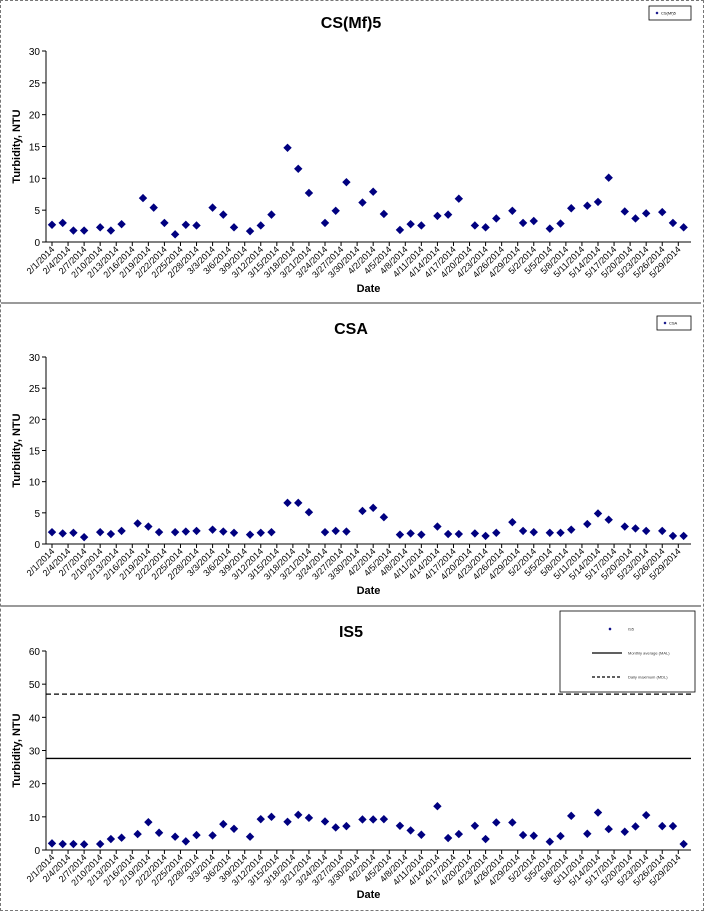  Describe the element at coordinates (670, 13) in the screenshot. I see `legend-box` at that location.